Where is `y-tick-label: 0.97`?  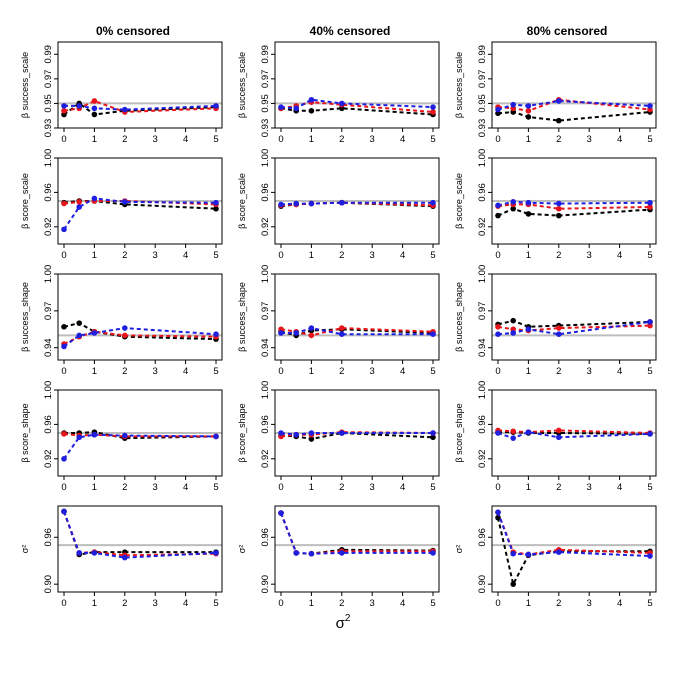 y-tick-label: 0.97 is located at coordinates (482, 79).